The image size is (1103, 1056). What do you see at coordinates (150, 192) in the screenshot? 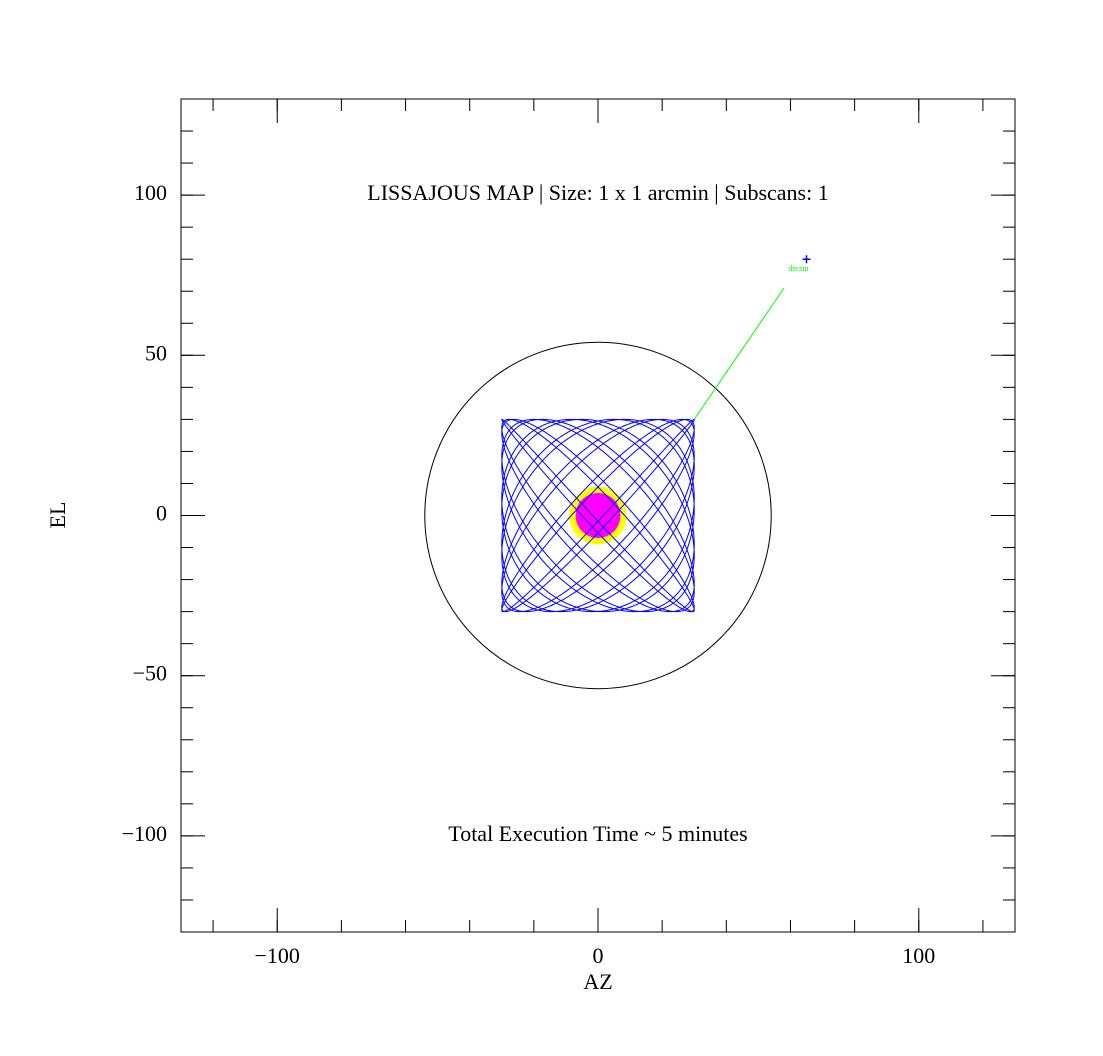
I see `y-tick-label: 100` at bounding box center [150, 192].